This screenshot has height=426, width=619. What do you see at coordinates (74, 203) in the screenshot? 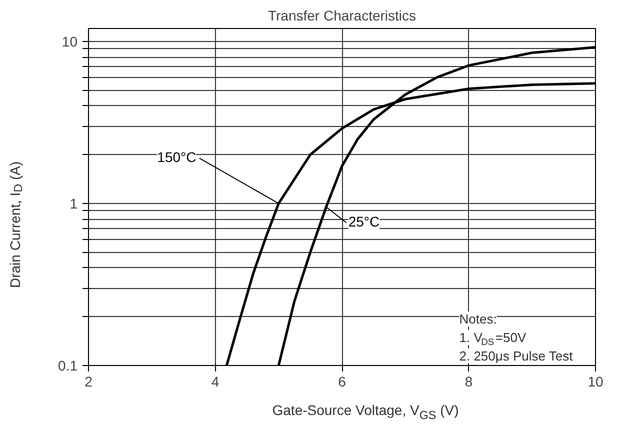
I see `y-tick-label: 1` at bounding box center [74, 203].